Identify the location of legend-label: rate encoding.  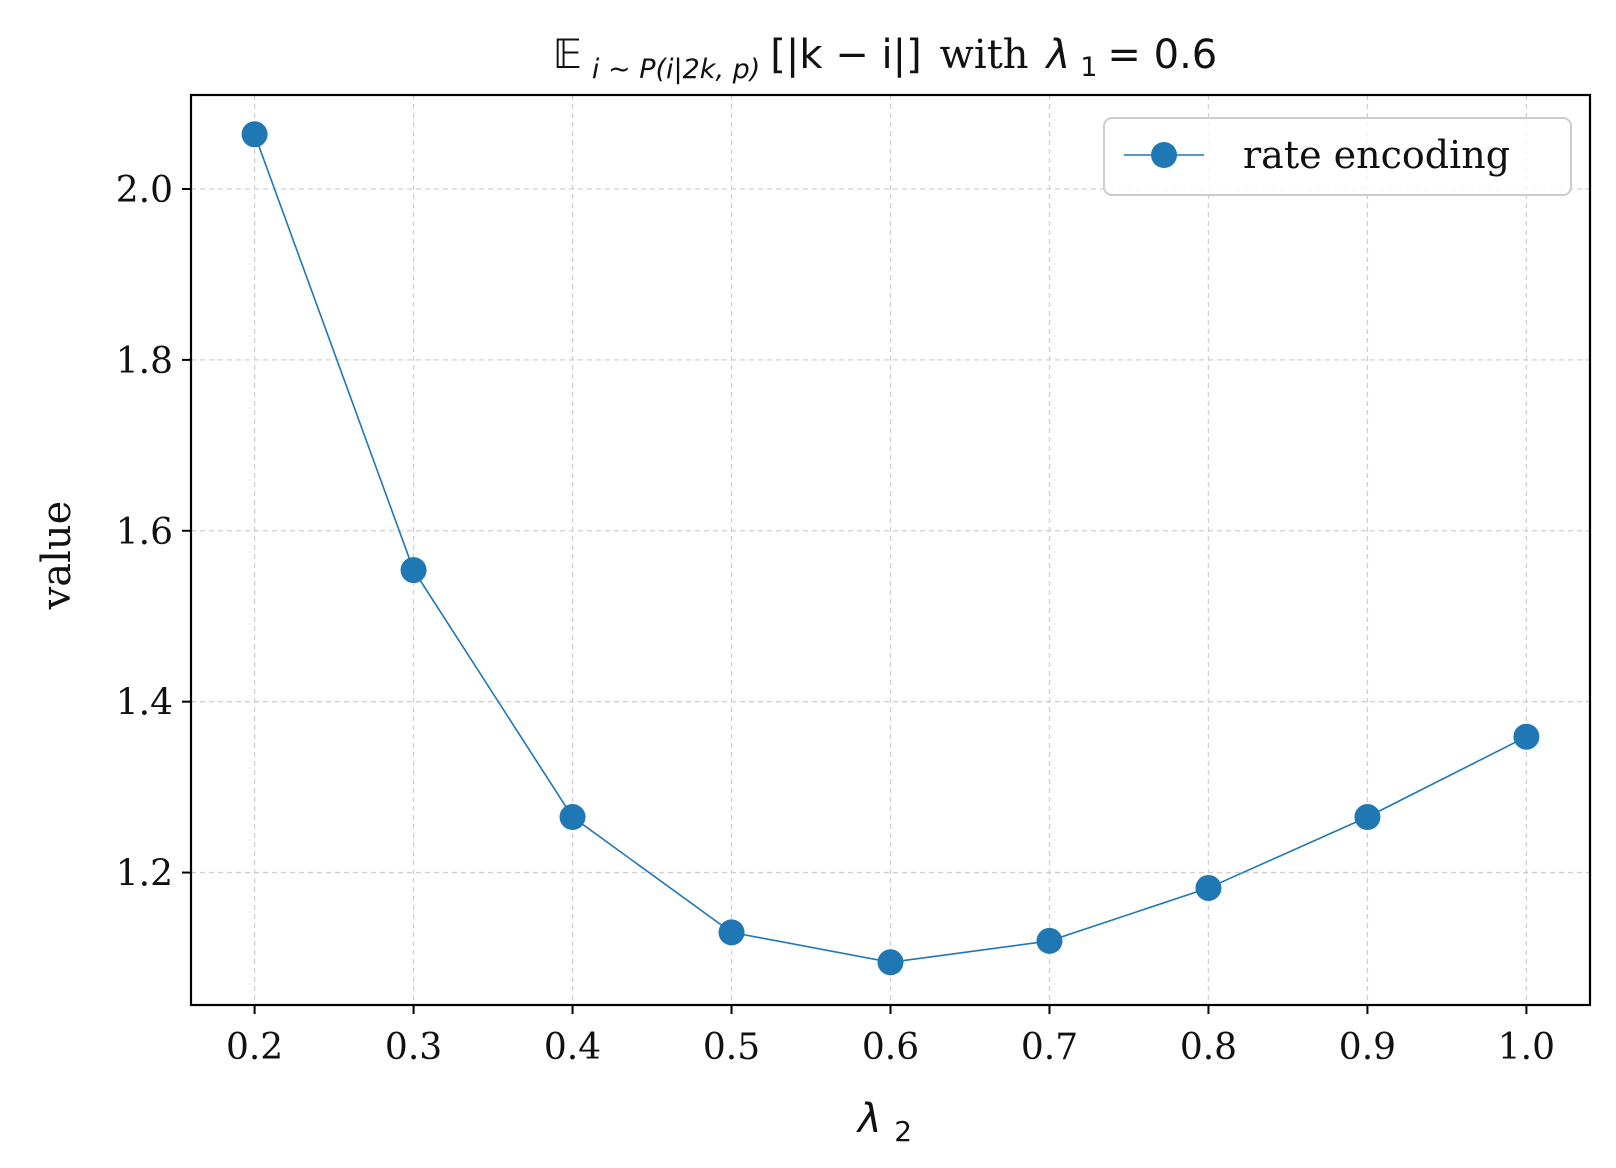
(1376, 155).